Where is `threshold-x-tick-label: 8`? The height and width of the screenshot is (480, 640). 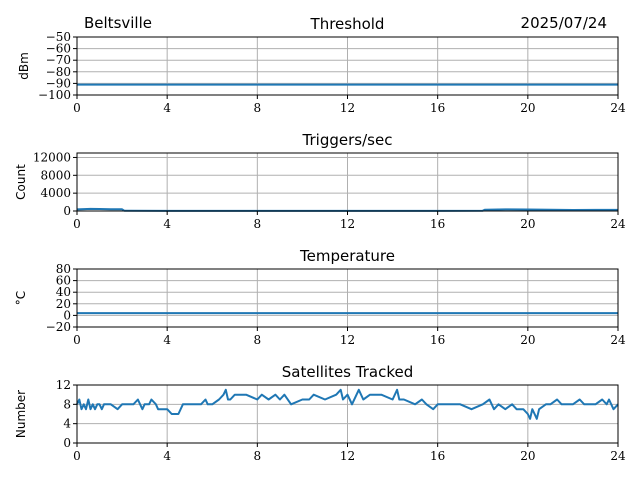 threshold-x-tick-label: 8 is located at coordinates (258, 108).